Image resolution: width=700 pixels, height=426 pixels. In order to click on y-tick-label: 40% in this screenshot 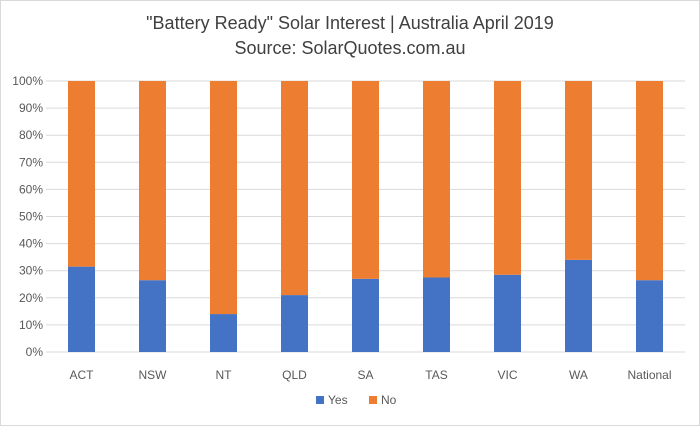, I will do `click(31, 244)`.